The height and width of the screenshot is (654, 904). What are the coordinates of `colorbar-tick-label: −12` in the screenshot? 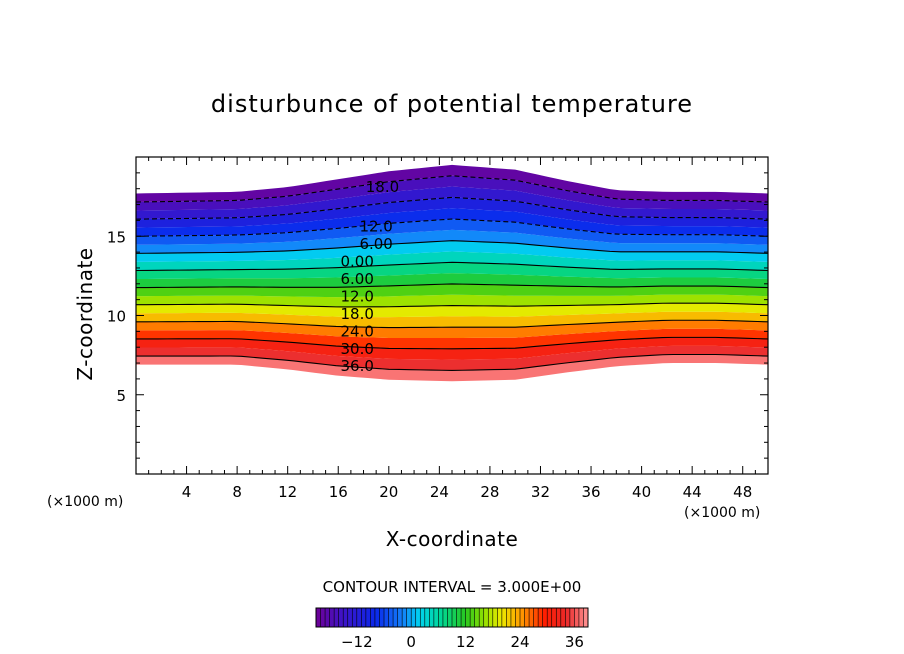 It's located at (357, 642).